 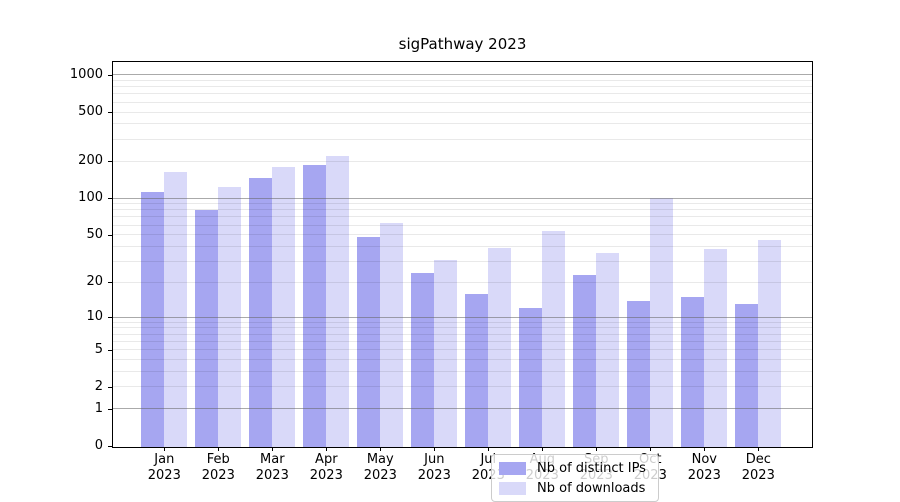 I want to click on y-tick-label-1: 1, so click(x=98, y=408).